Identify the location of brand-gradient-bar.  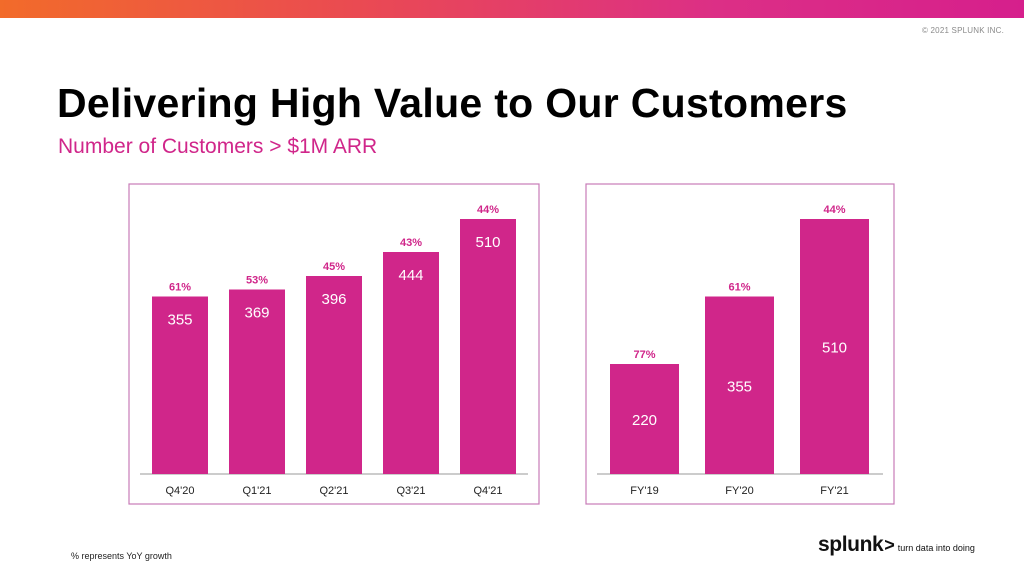
(512, 9).